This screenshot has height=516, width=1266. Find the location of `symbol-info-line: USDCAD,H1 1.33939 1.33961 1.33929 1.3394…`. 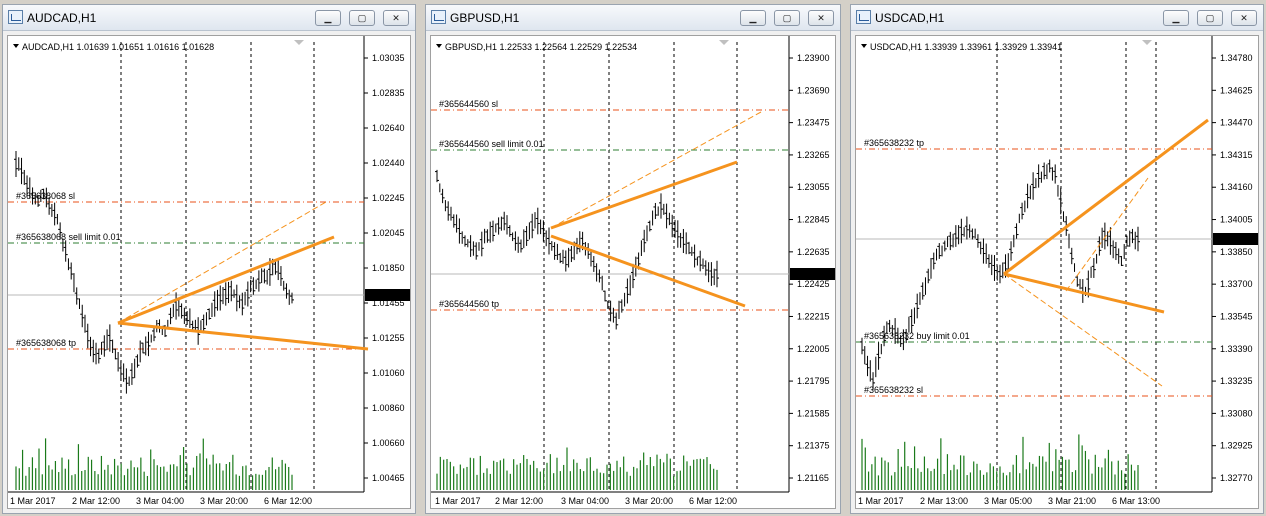

symbol-info-line: USDCAD,H1 1.33939 1.33961 1.33929 1.3394… is located at coordinates (966, 47).